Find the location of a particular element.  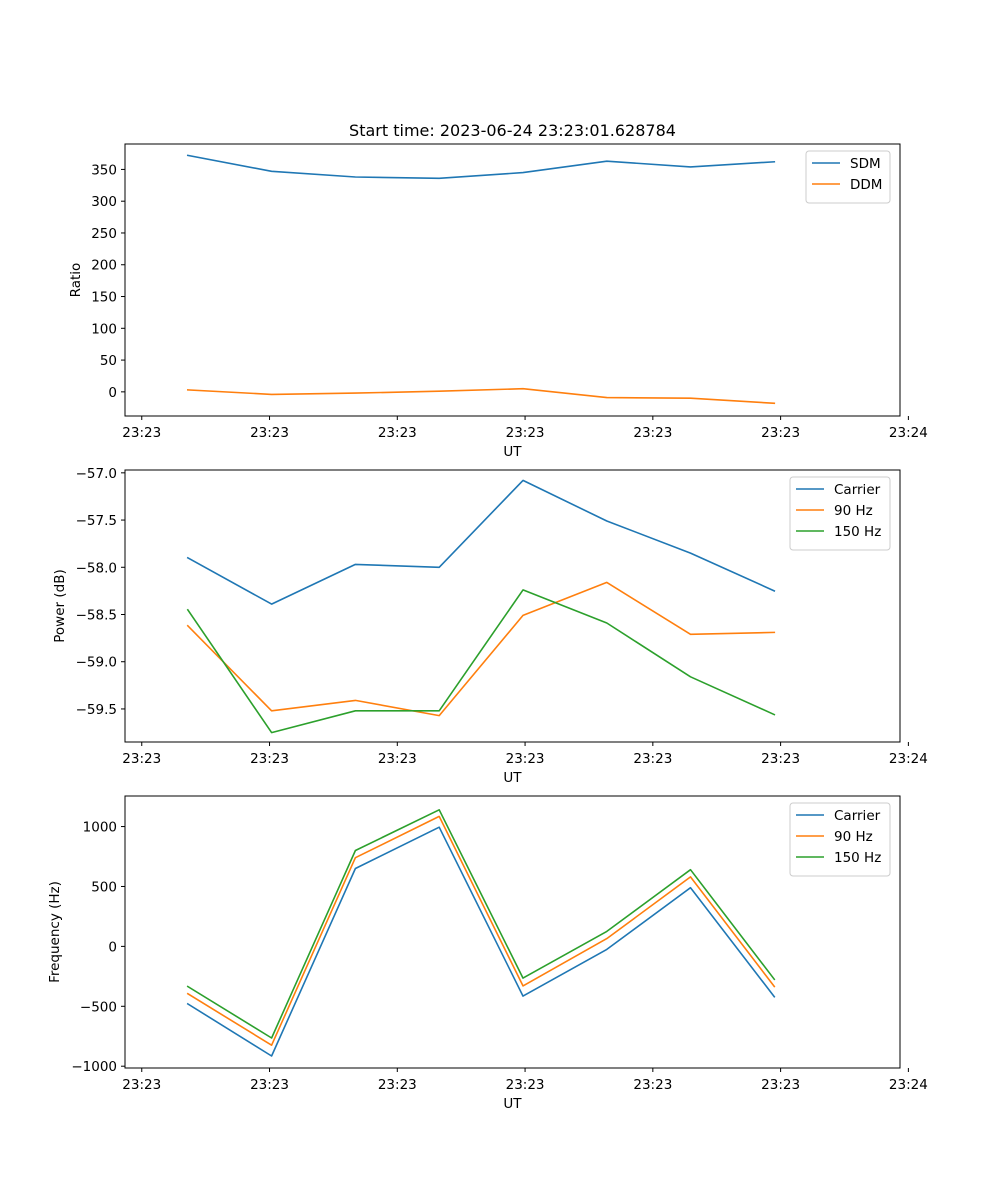

legend-label: DDM is located at coordinates (866, 185).